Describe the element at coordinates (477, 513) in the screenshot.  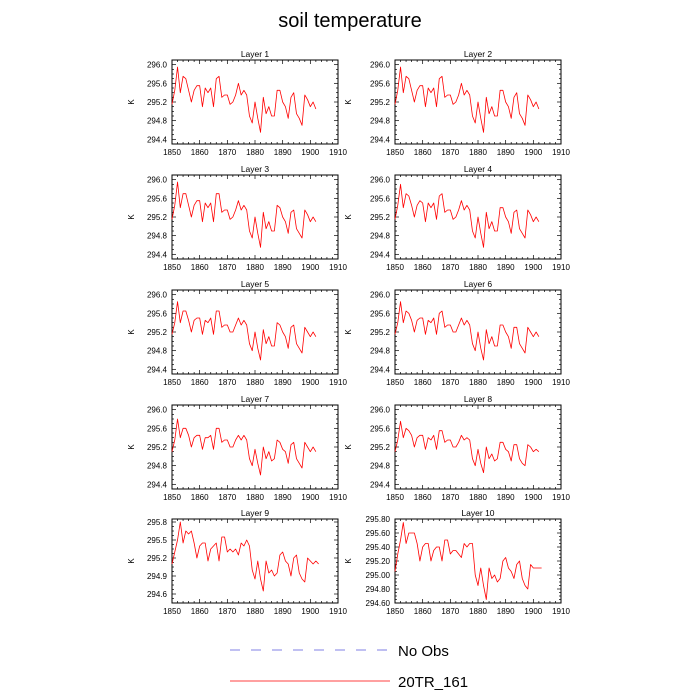
I see `panel-title: Layer 10` at that location.